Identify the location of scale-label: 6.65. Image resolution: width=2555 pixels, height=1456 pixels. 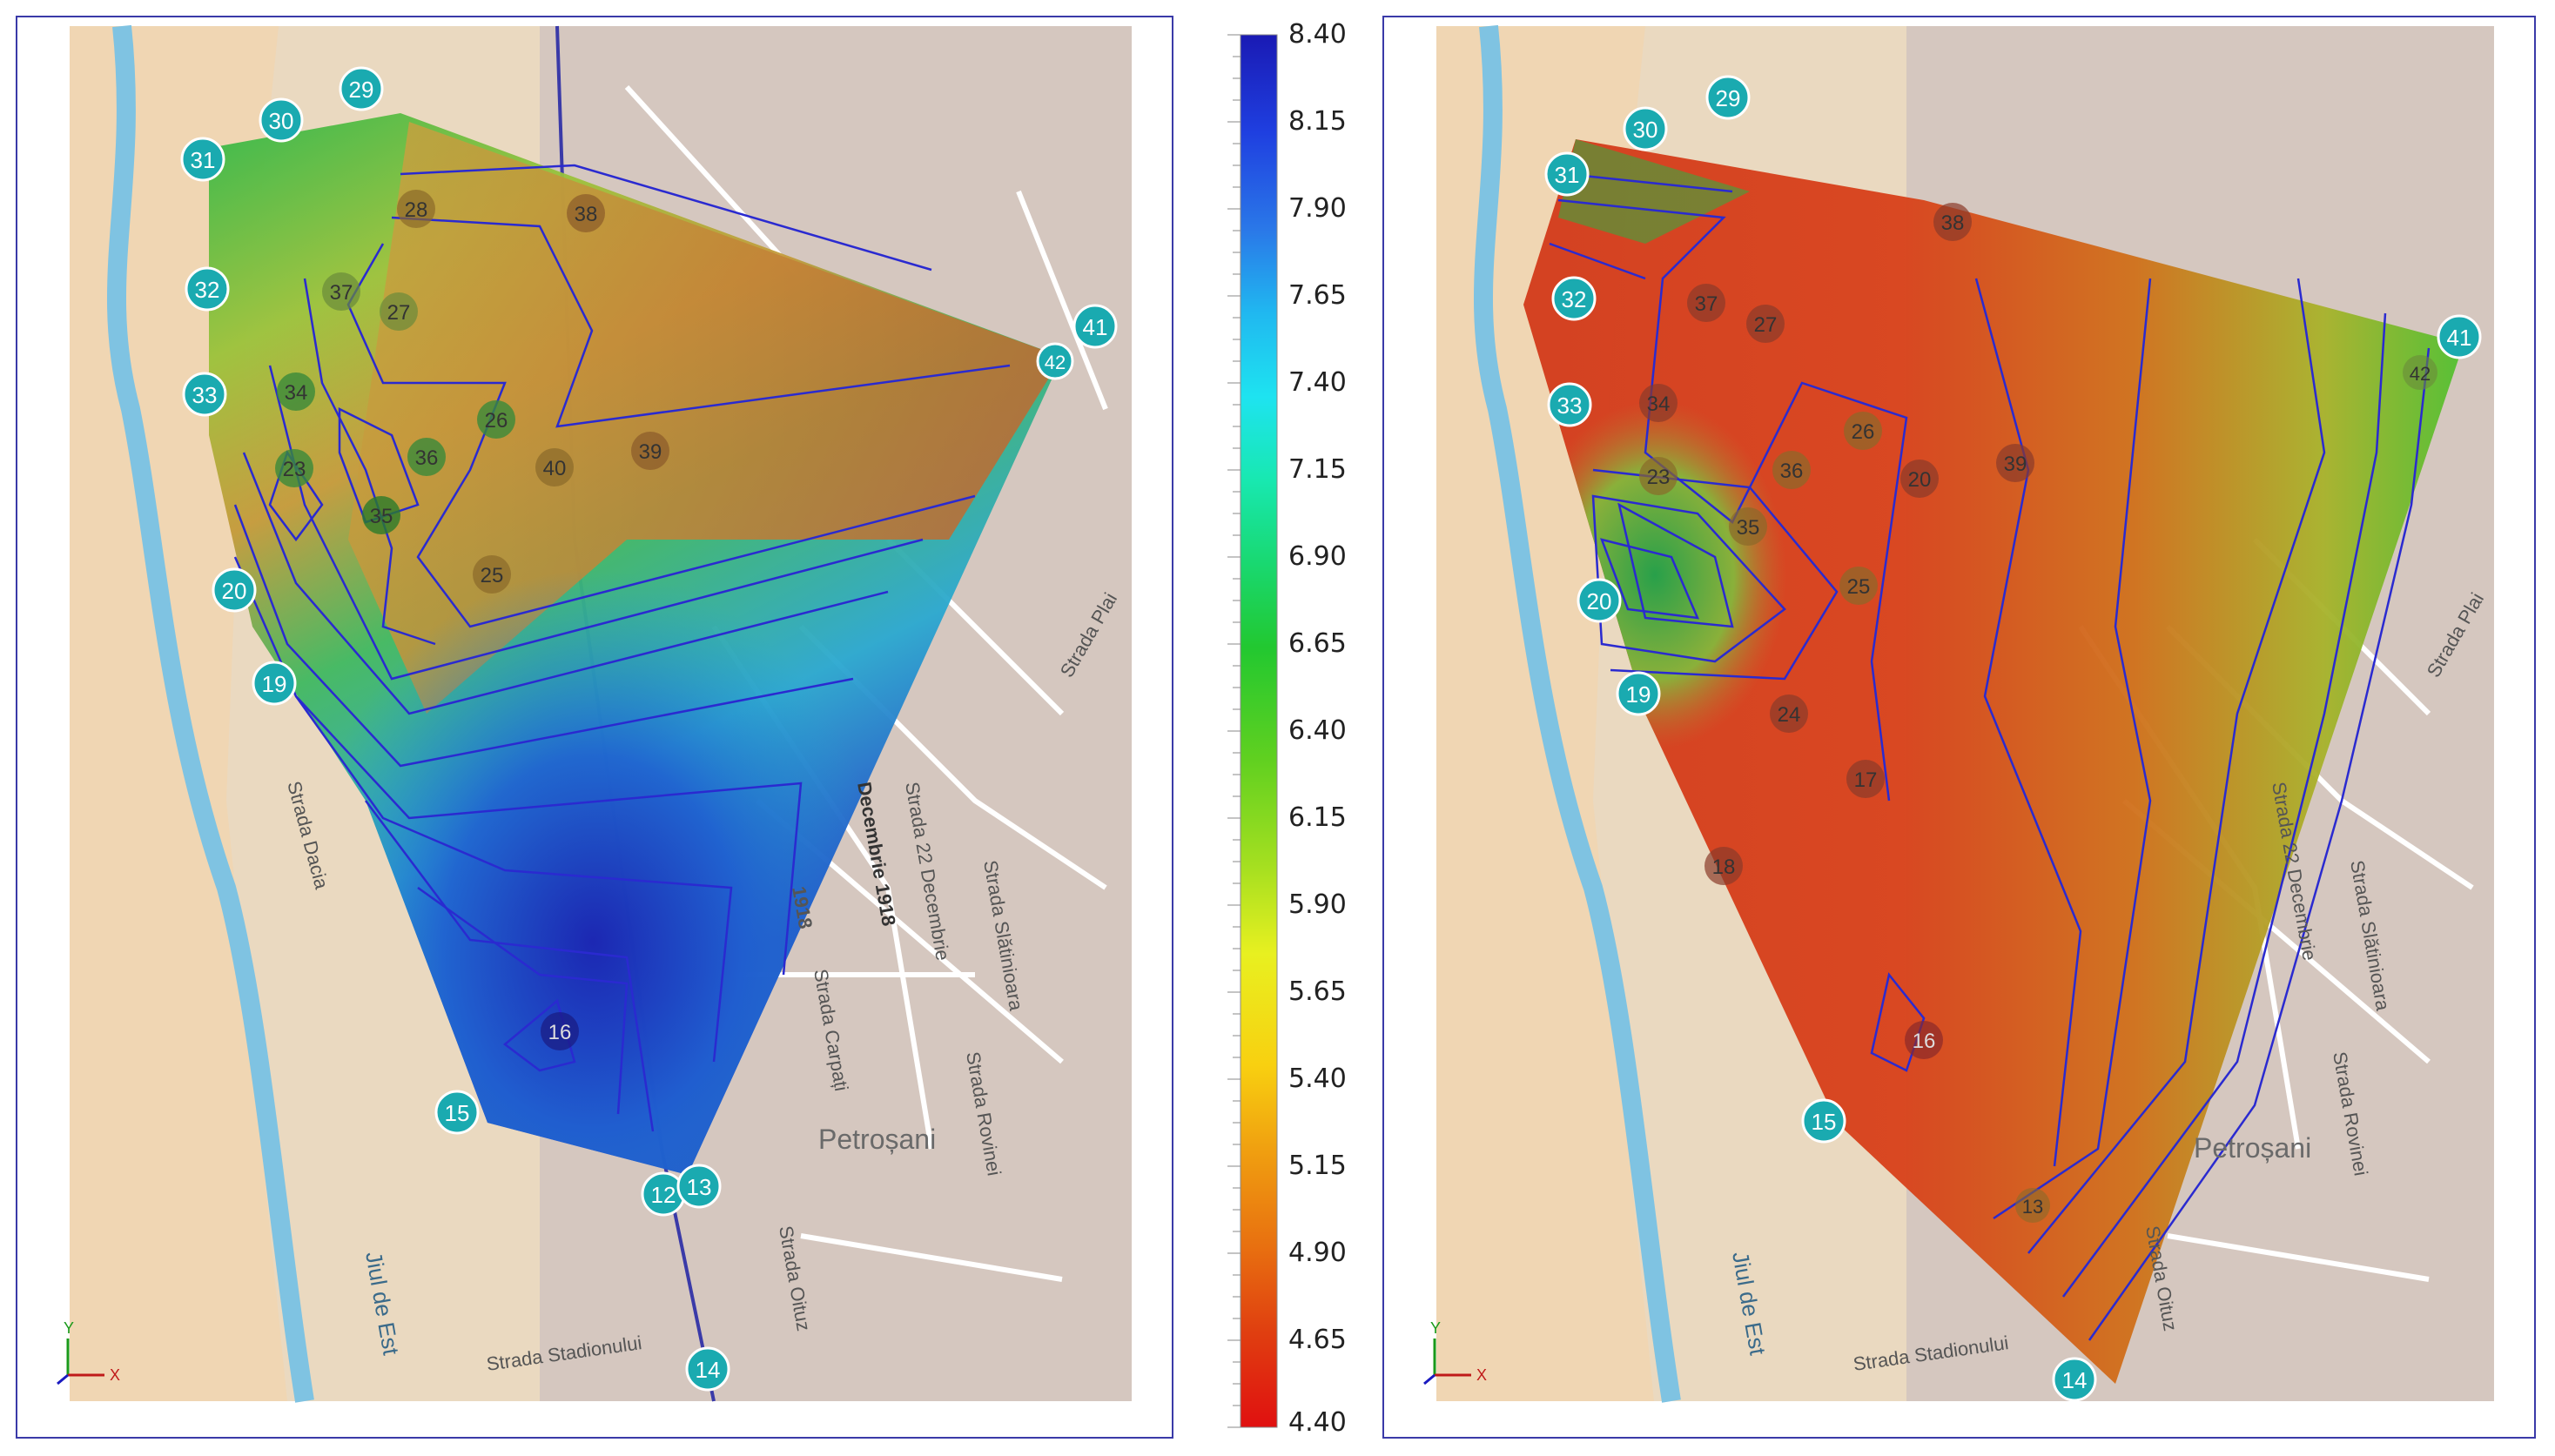
(1317, 643).